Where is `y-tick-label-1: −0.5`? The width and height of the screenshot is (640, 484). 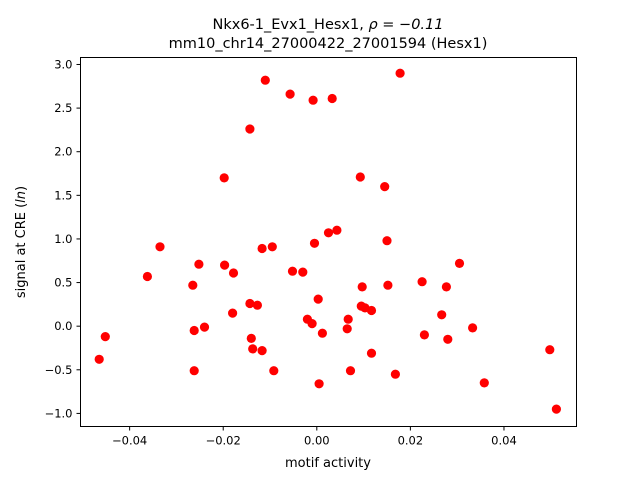 y-tick-label-1: −0.5 is located at coordinates (59, 370).